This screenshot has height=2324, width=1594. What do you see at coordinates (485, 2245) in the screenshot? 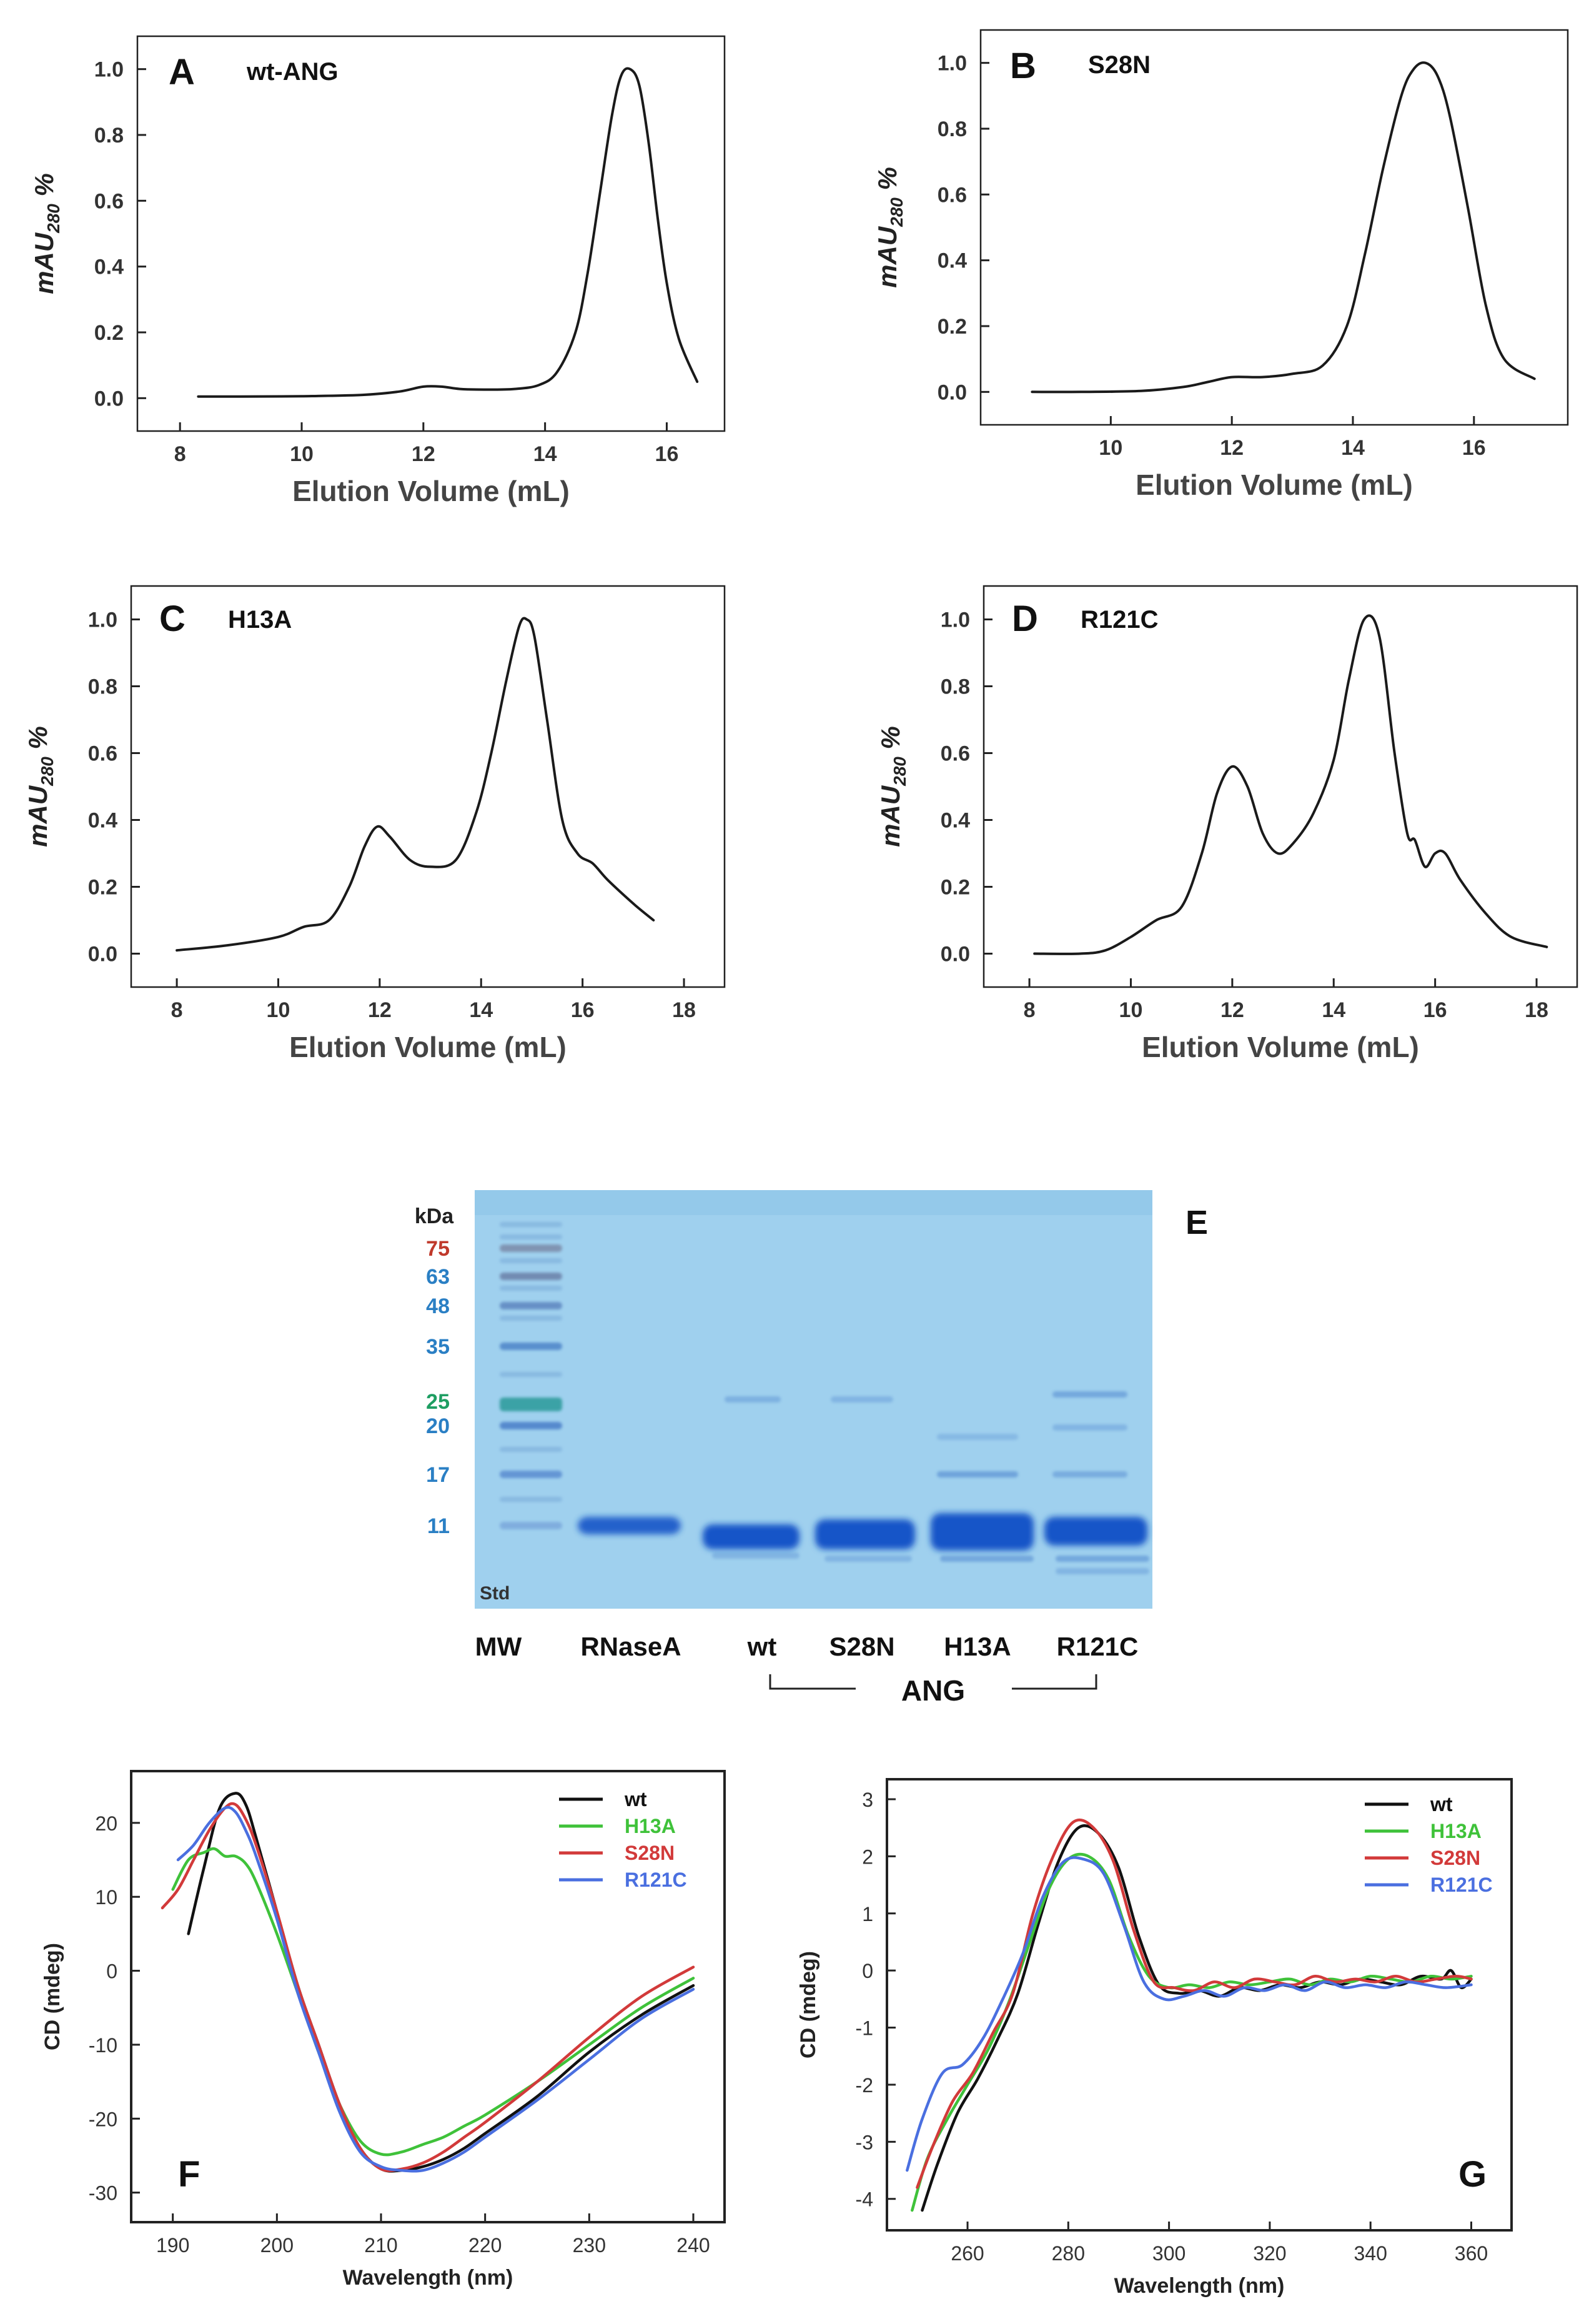
I see `x-tick-label: 220` at bounding box center [485, 2245].